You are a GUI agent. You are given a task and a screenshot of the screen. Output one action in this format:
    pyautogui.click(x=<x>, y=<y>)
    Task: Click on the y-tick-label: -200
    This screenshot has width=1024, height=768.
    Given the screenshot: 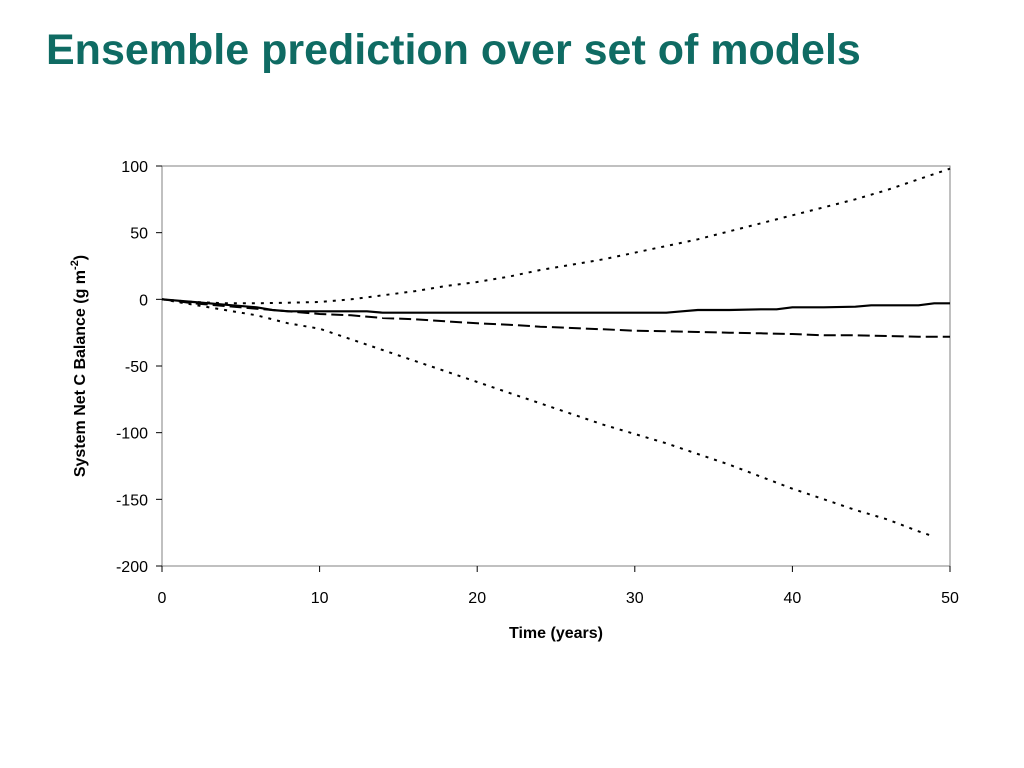 What is the action you would take?
    pyautogui.click(x=132, y=567)
    